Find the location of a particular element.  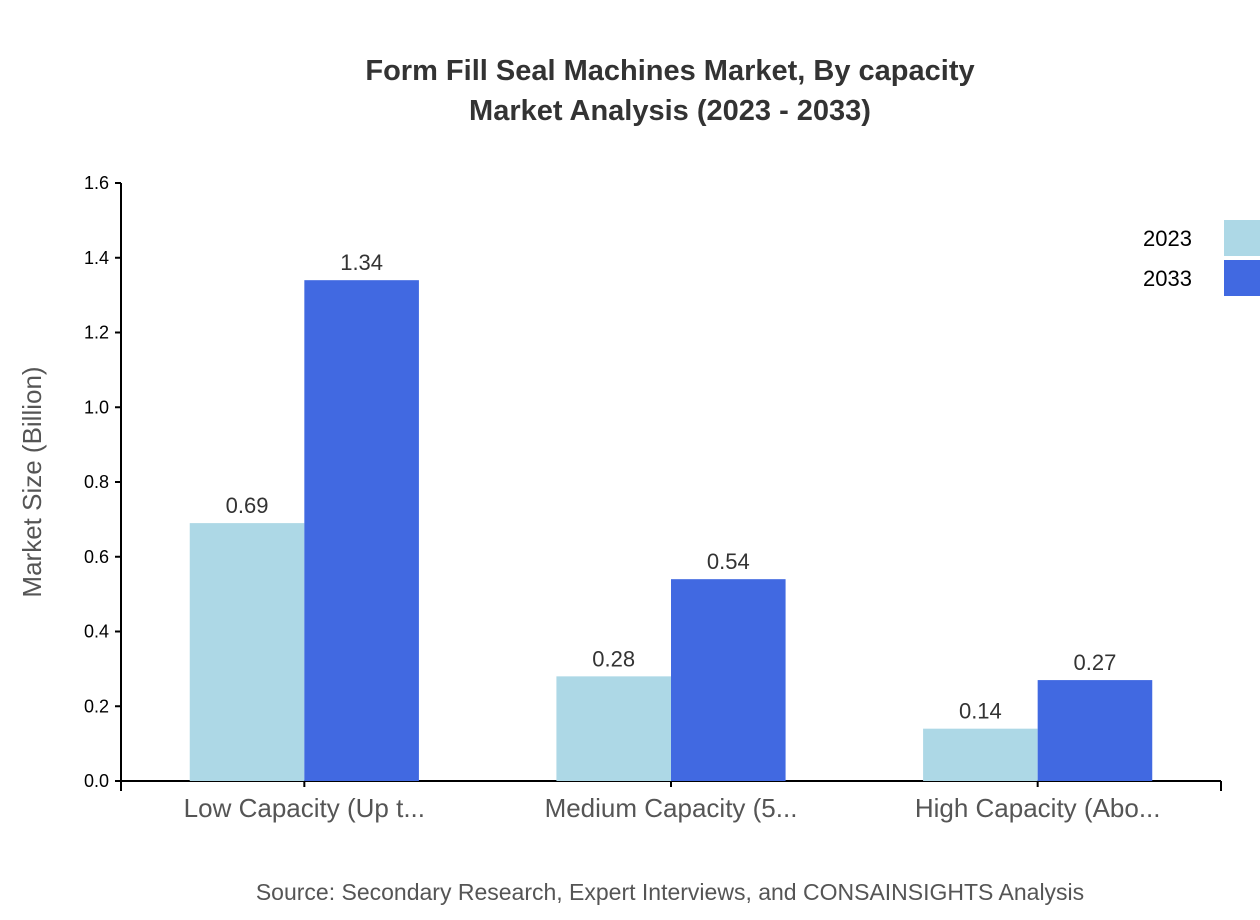

data-label: 1.34 is located at coordinates (361, 262).